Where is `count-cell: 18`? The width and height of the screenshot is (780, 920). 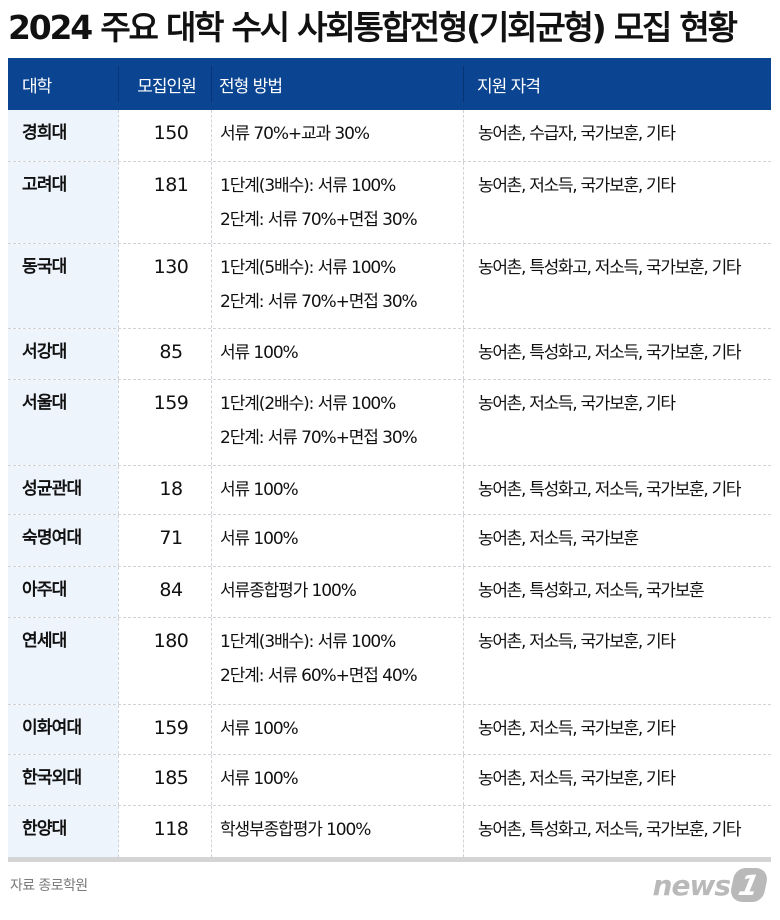
count-cell: 18 is located at coordinates (164, 490).